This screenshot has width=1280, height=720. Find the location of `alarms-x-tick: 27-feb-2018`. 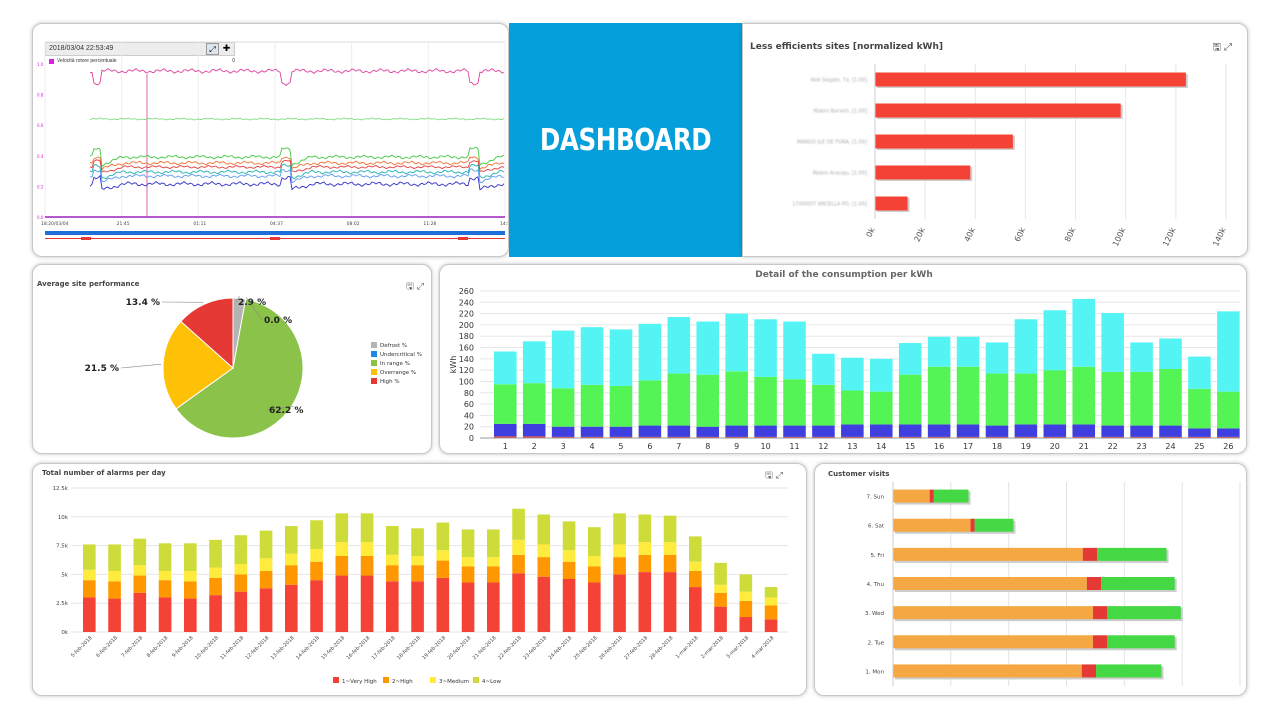

alarms-x-tick: 27-feb-2018 is located at coordinates (636, 648).